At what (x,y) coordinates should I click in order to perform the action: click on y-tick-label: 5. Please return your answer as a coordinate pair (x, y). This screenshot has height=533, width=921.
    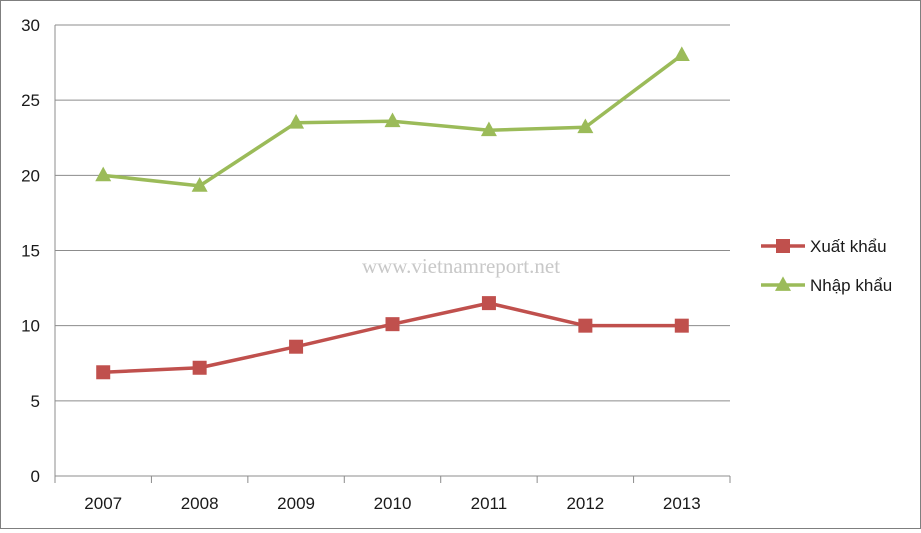
    Looking at the image, I should click on (35, 401).